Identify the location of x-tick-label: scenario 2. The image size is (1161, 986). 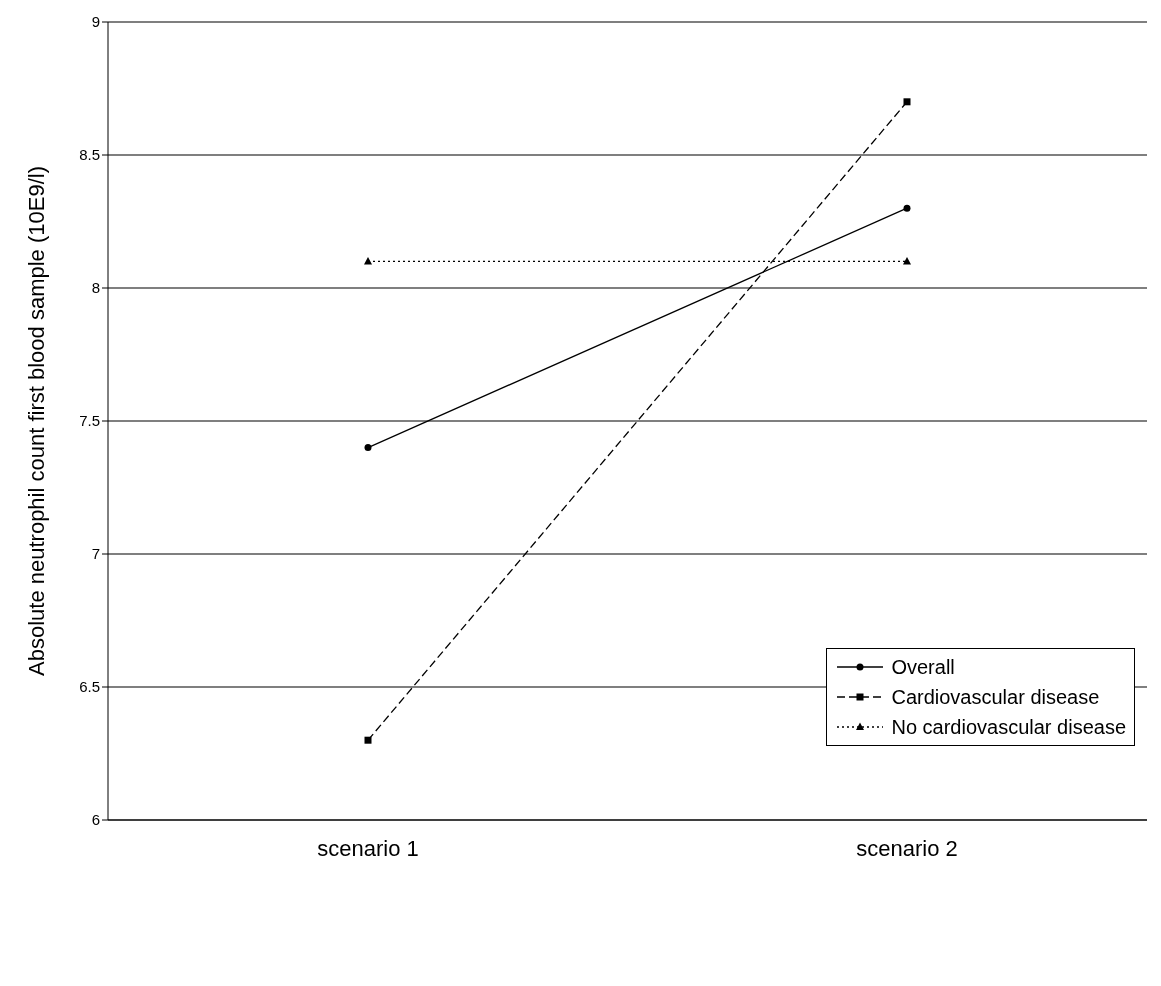
(907, 848).